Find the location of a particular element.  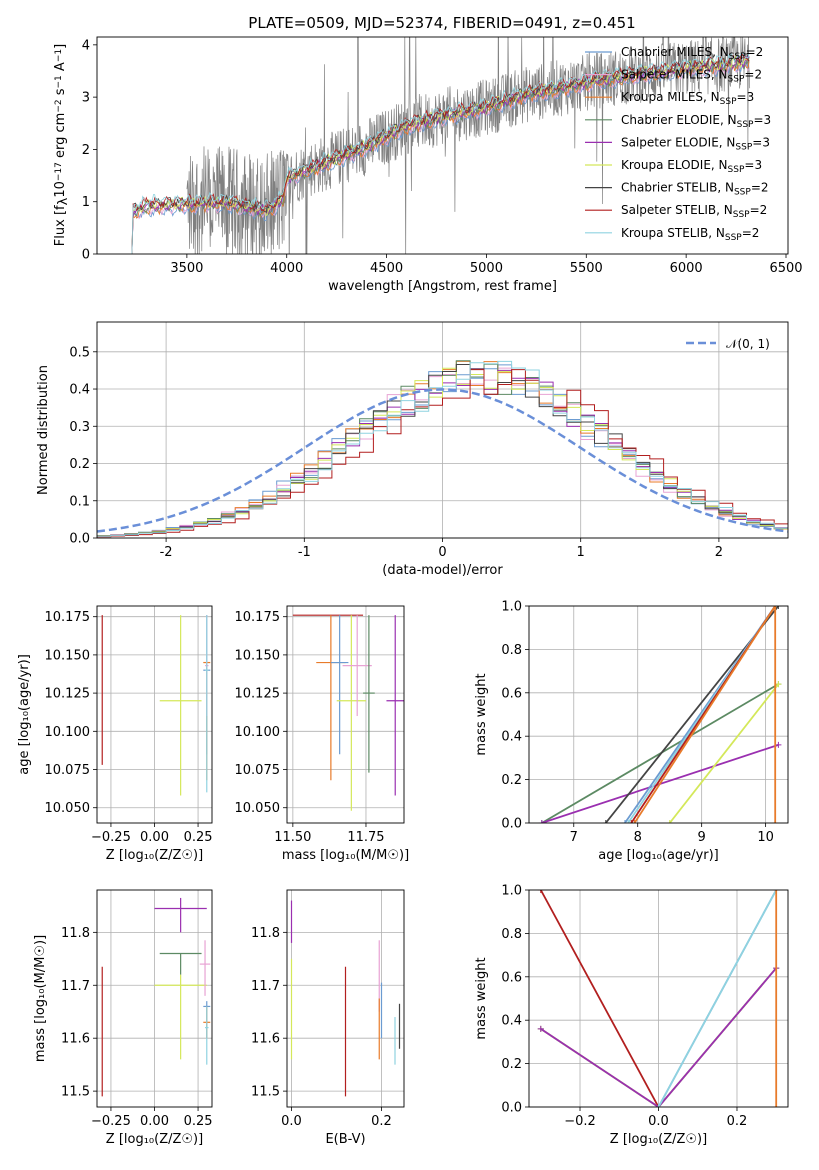

x-tick-label: −0.25 is located at coordinates (111, 1121).